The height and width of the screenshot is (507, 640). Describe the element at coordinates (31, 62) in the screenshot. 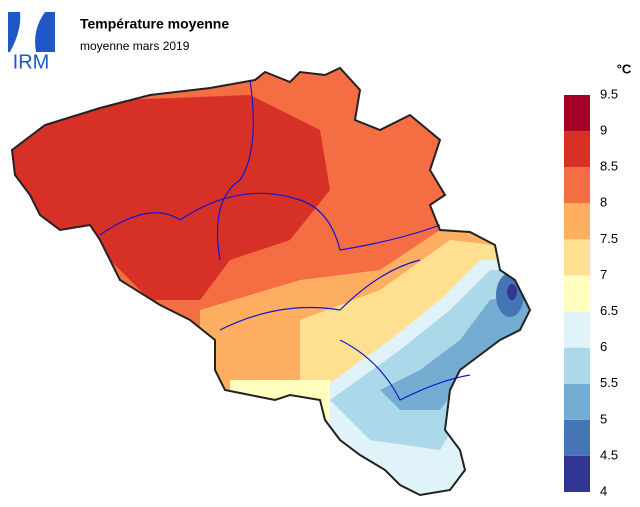

I see `logo-text: IRM` at that location.